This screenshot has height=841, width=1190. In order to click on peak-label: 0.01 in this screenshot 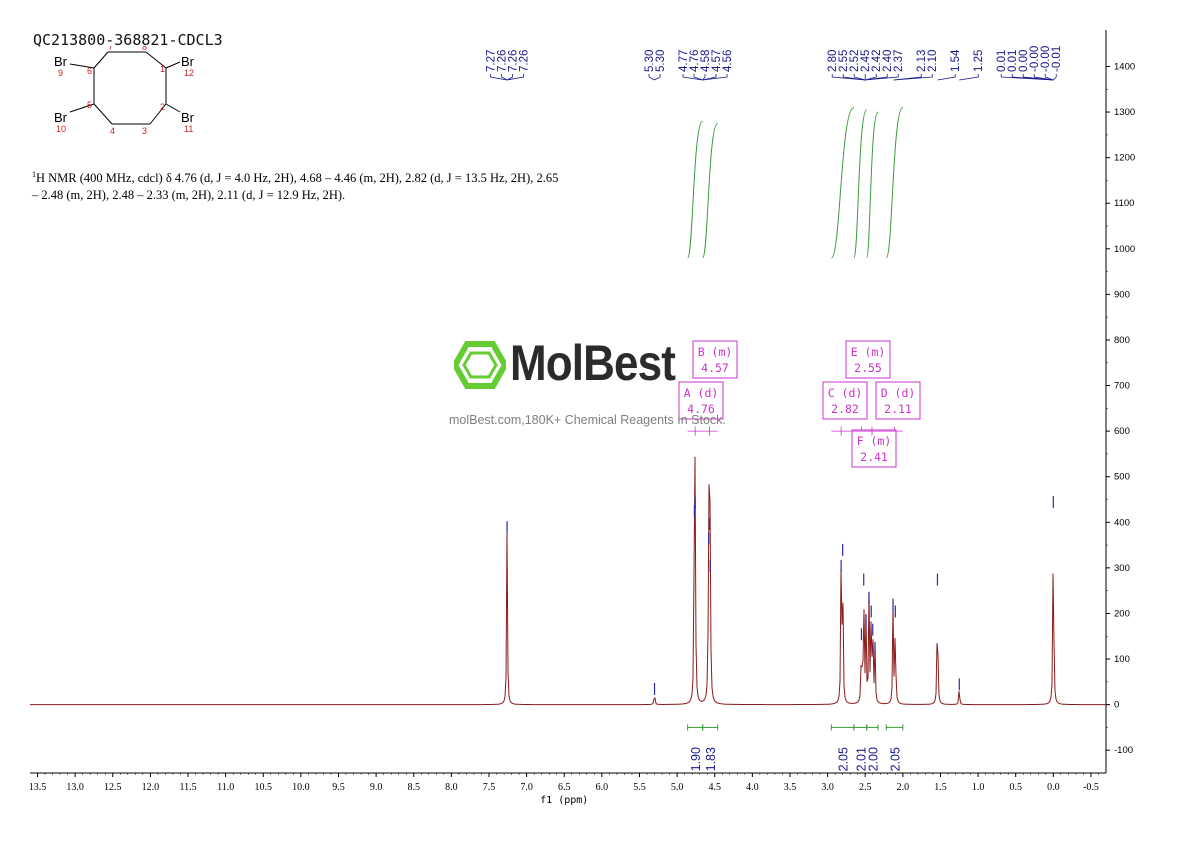, I will do `click(1013, 61)`.